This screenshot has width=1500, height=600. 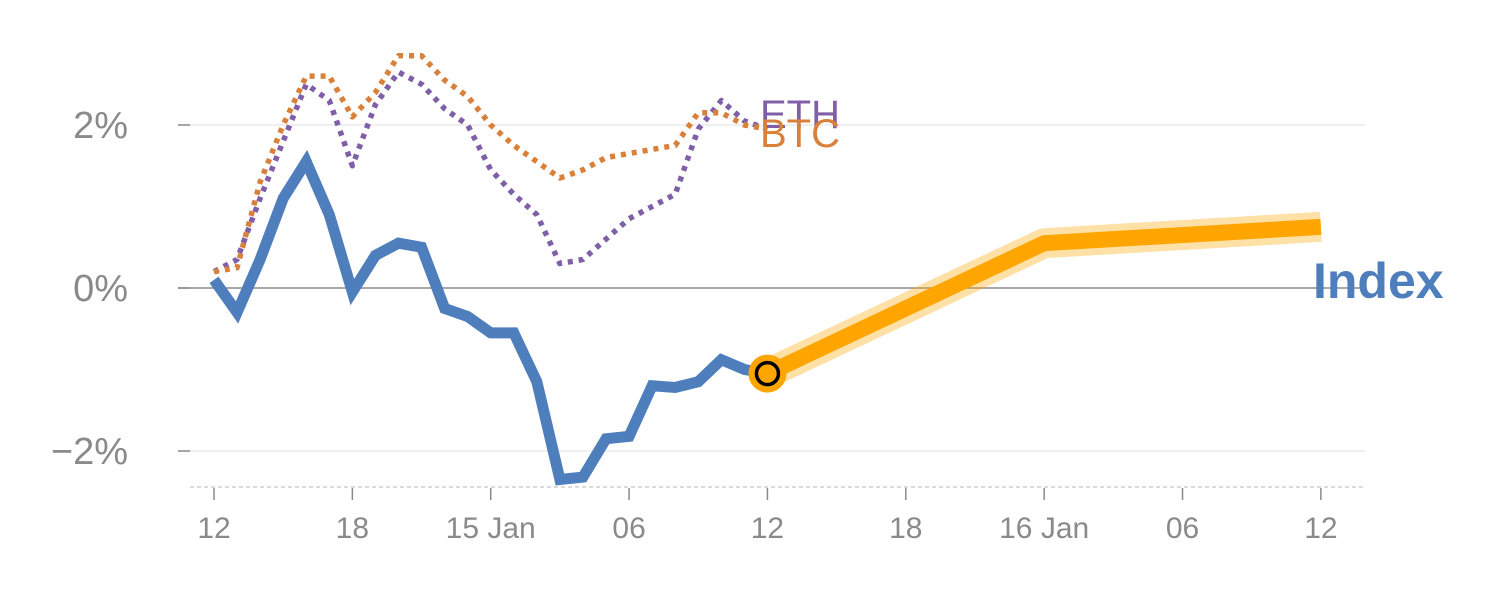 I want to click on index-label: Index, so click(x=1378, y=281).